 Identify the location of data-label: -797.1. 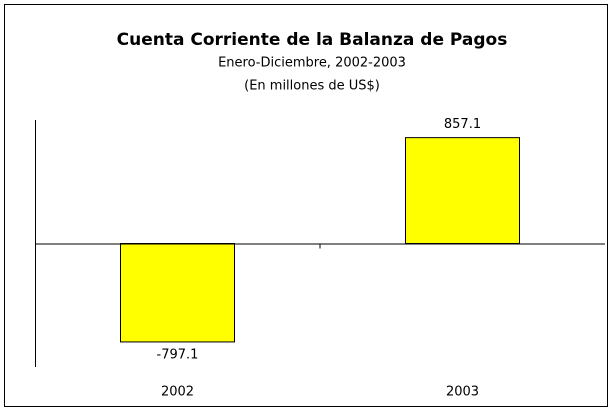
(178, 354).